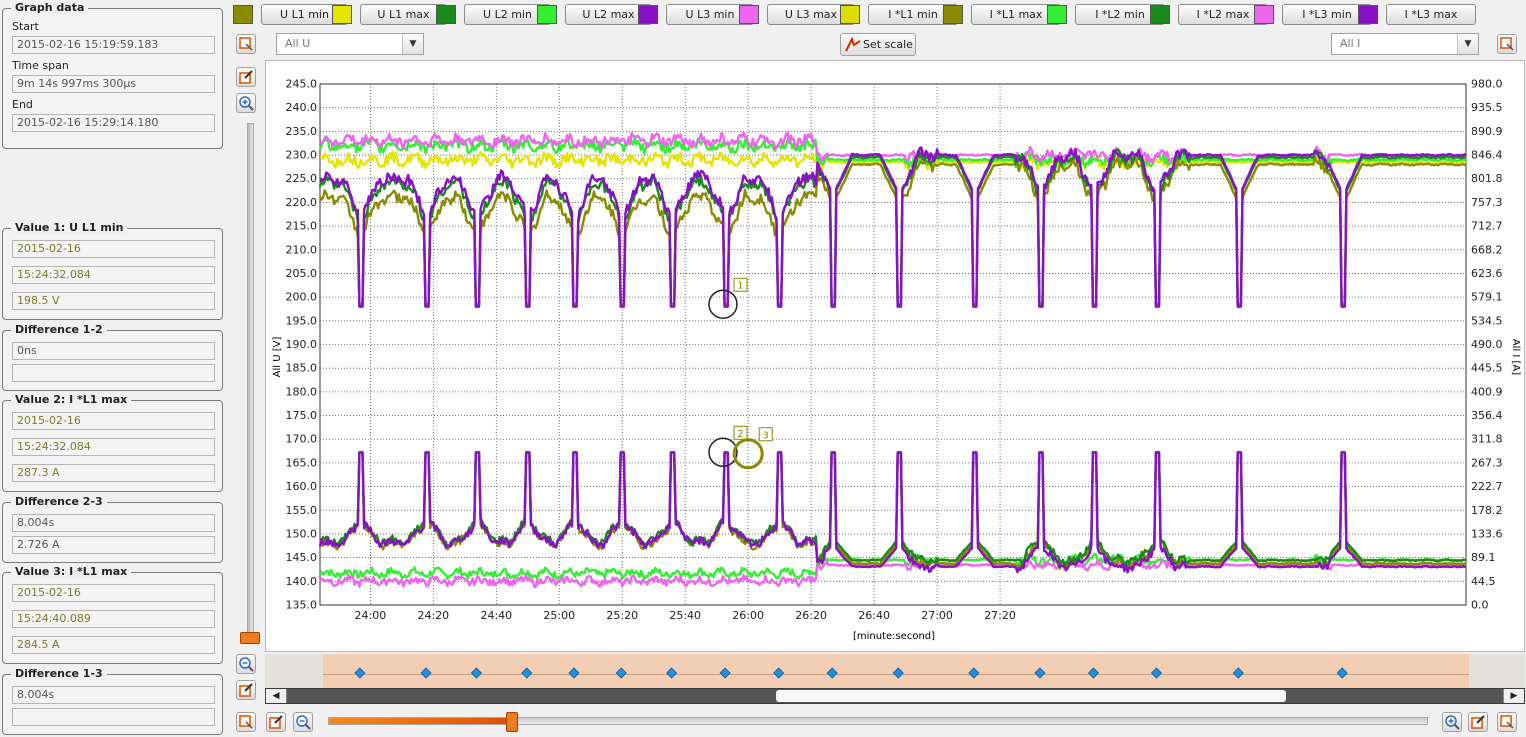  Describe the element at coordinates (113, 373) in the screenshot. I see `diff12-value` at that location.